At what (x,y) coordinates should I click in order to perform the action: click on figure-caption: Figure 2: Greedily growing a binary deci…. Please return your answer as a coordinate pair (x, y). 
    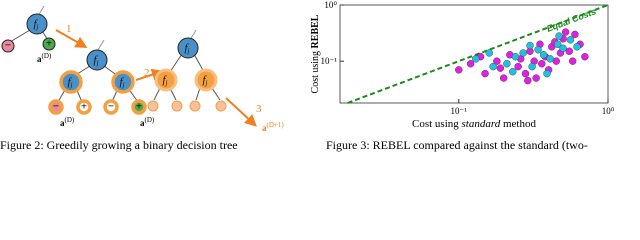
    Looking at the image, I should click on (119, 145).